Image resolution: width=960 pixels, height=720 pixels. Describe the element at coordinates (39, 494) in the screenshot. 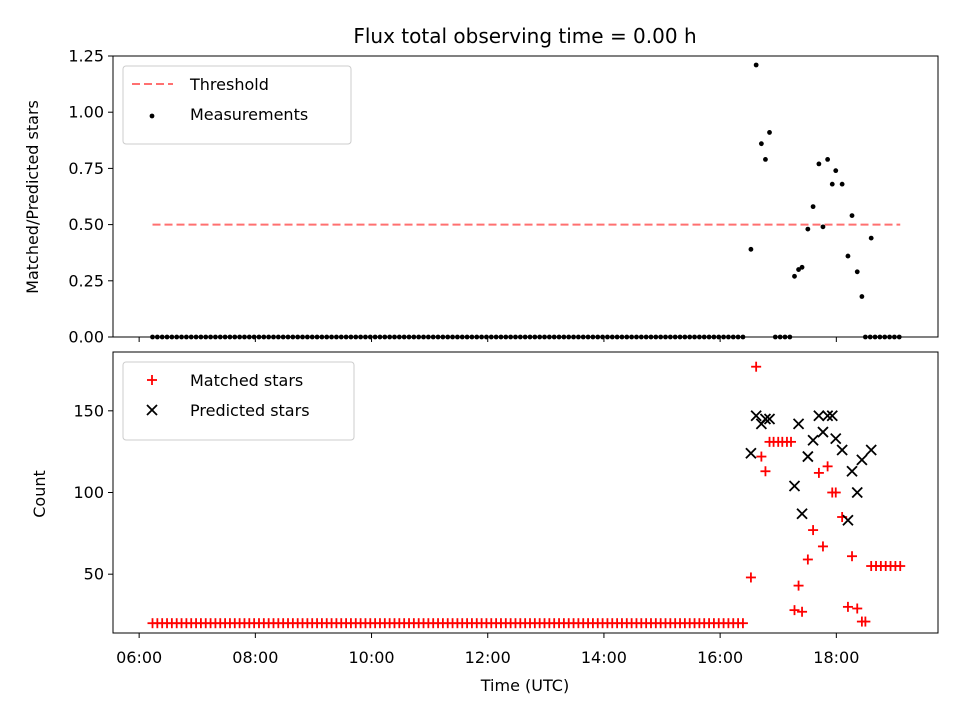

I see `y-axis-label-count: Count` at that location.